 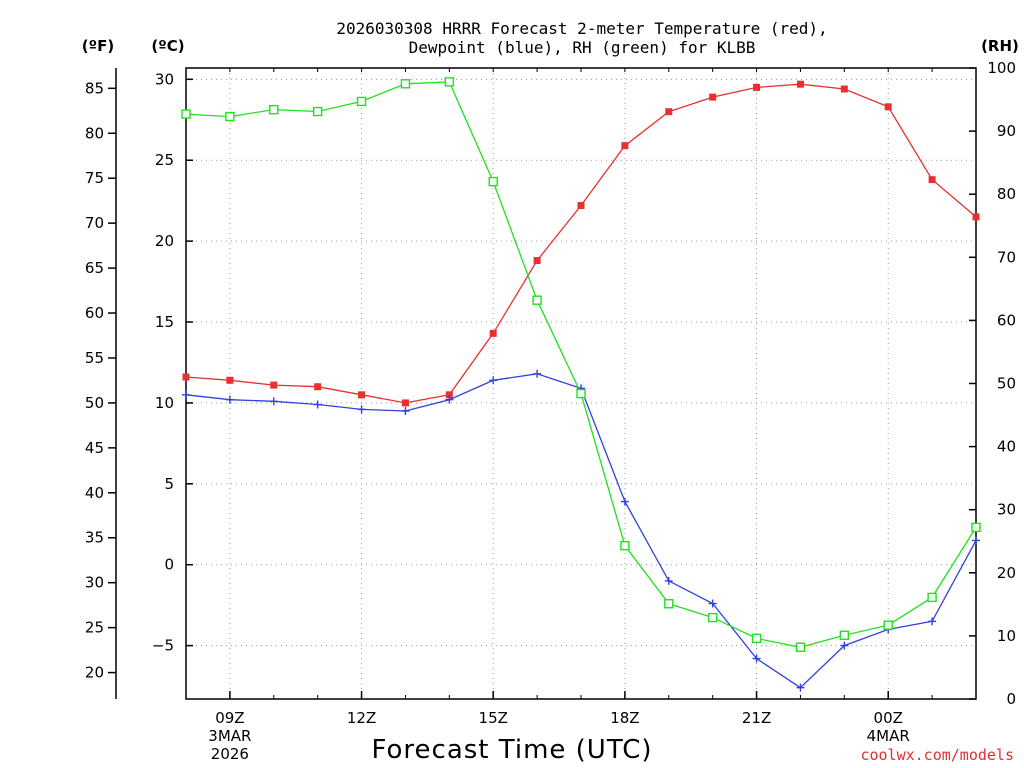 What do you see at coordinates (164, 79) in the screenshot?
I see `c-axis-tick-label: 30` at bounding box center [164, 79].